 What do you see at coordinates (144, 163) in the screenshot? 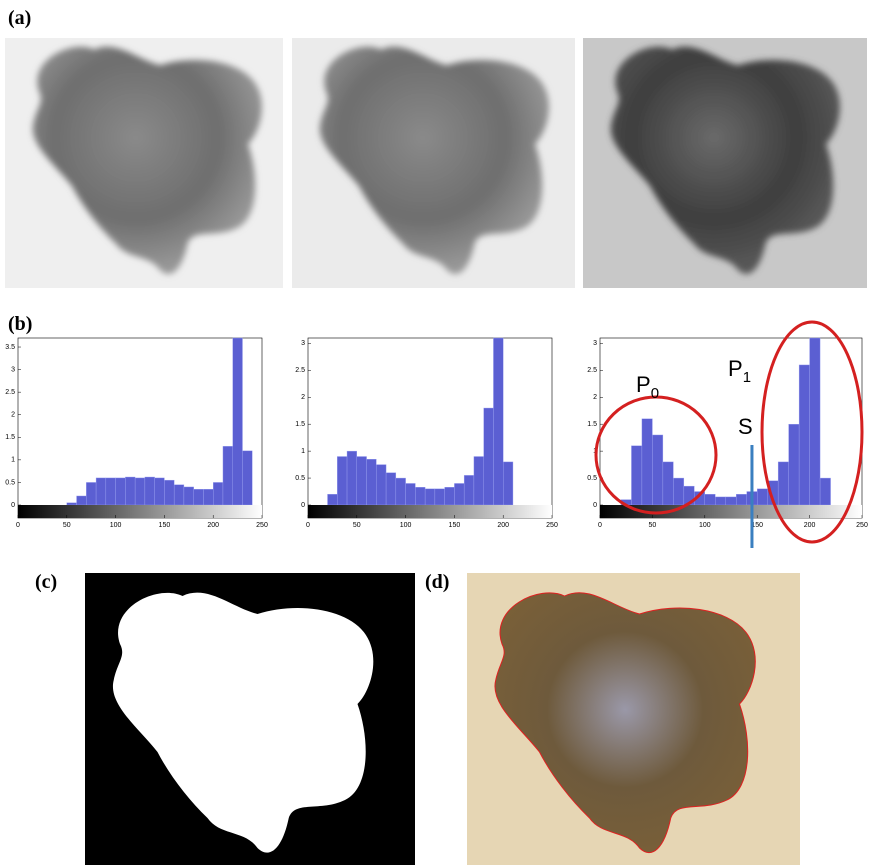
I see `image-a1` at bounding box center [144, 163].